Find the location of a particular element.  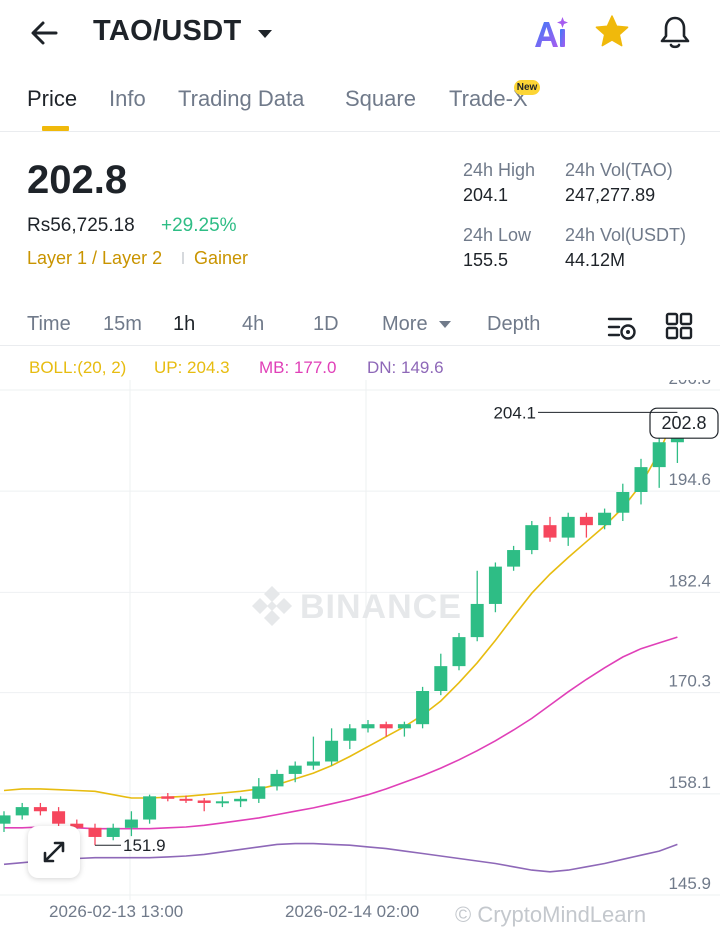

svg-text: BINANCE is located at coordinates (381, 607).